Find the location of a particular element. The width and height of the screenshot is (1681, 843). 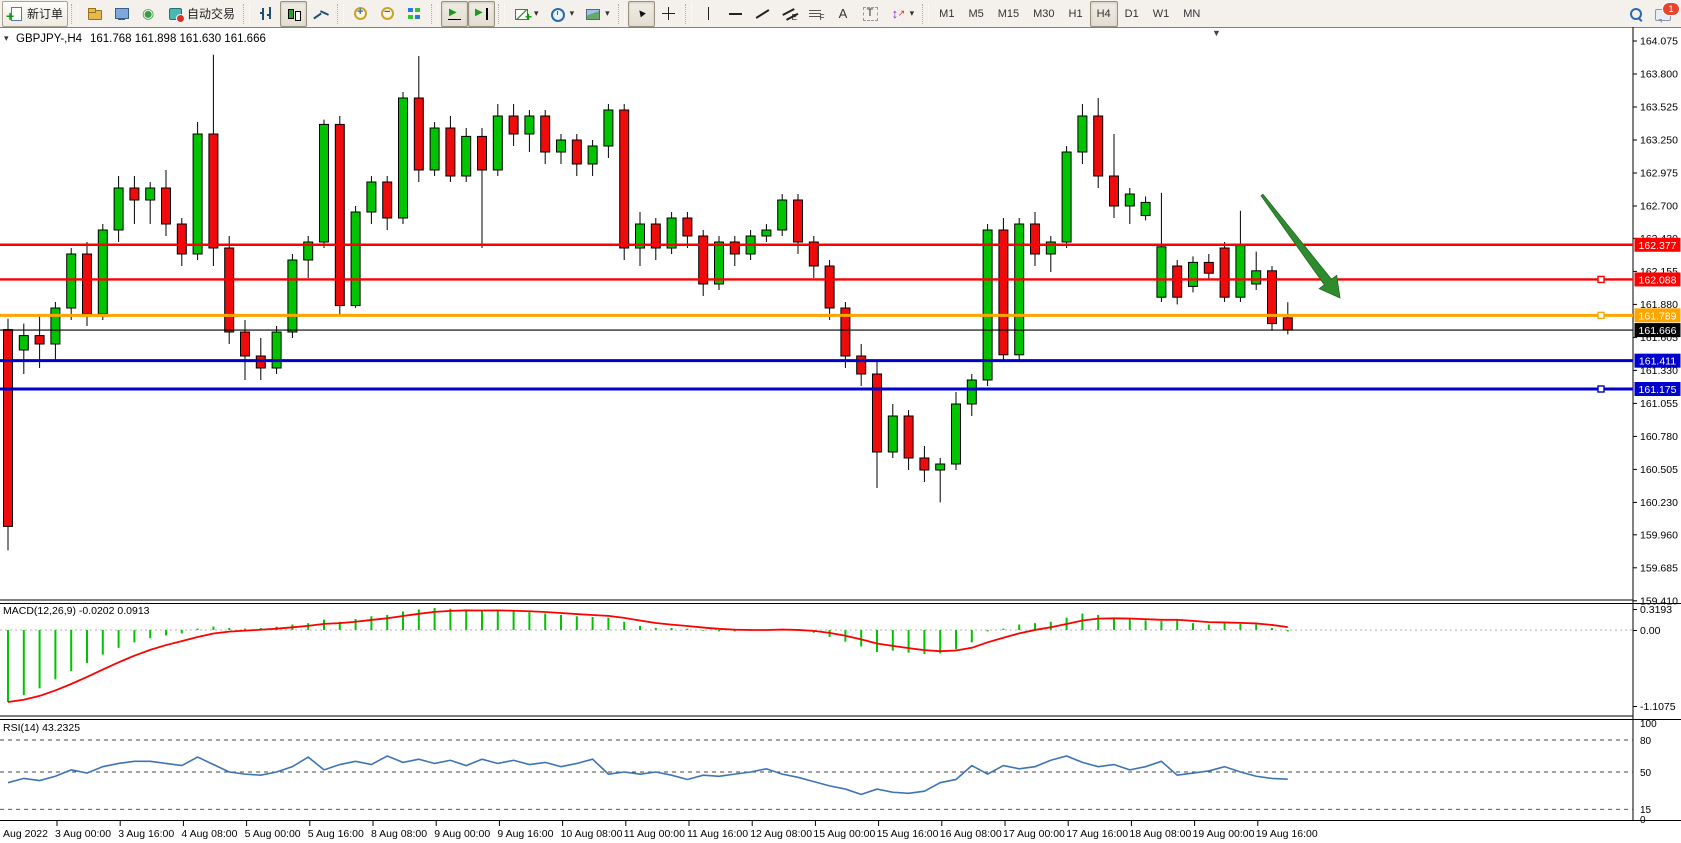

fibonacci-icon is located at coordinates (816, 14).